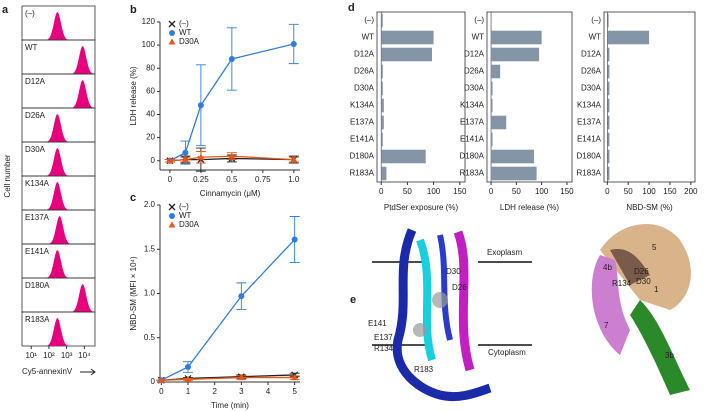 This screenshot has height=412, width=706. Describe the element at coordinates (150, 337) in the screenshot. I see `y-tick-label: 0.5` at that location.